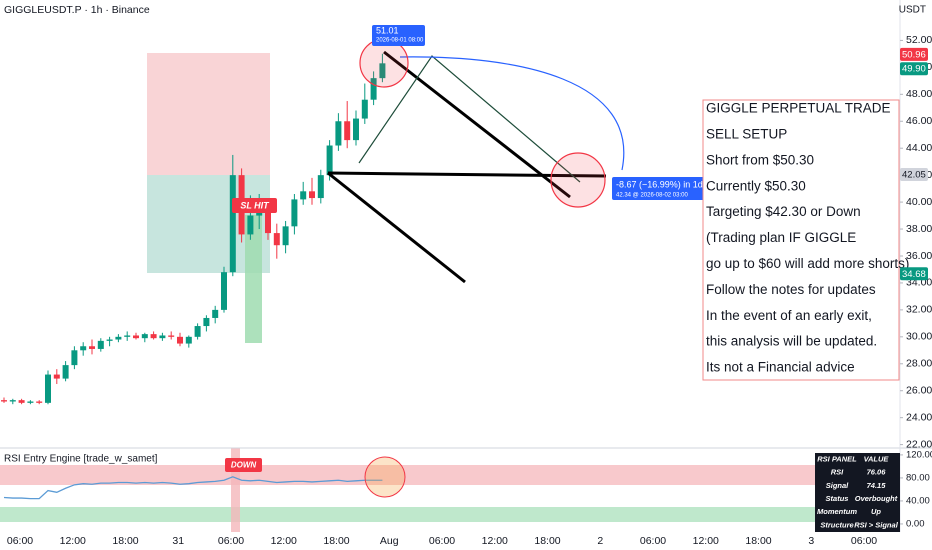 The height and width of the screenshot is (550, 932). Describe the element at coordinates (857, 492) in the screenshot. I see `rsi-table` at that location.